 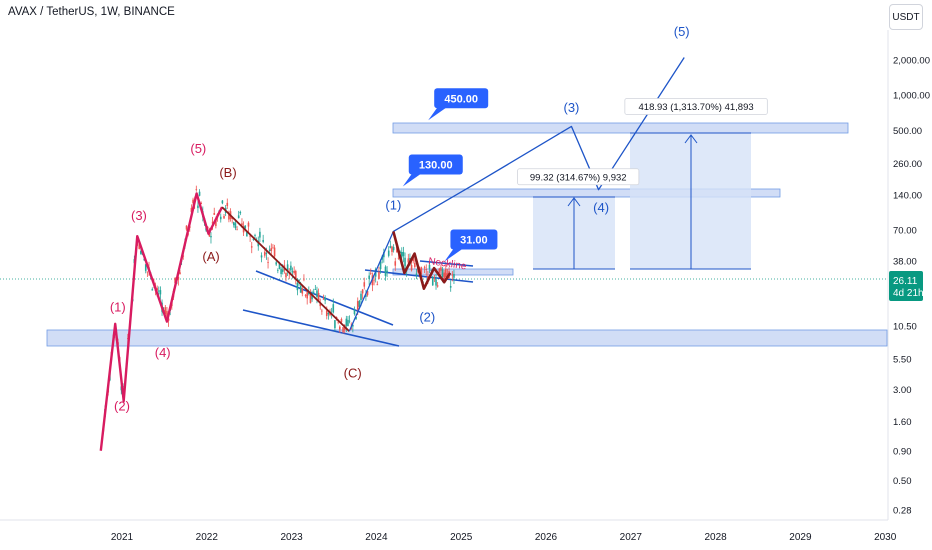 I want to click on price-axis-tick: 5.50, so click(x=902, y=359).